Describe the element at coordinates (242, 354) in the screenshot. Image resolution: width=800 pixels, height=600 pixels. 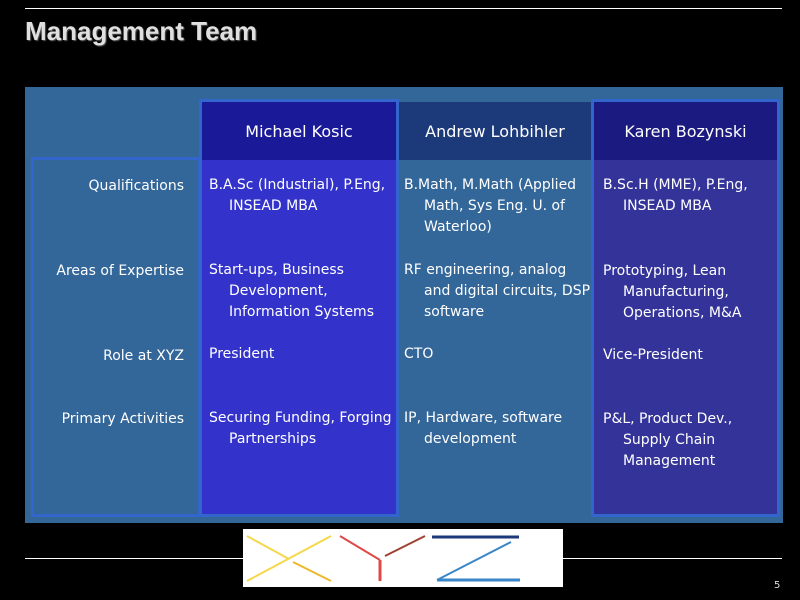
I see `role-cell: President` at that location.